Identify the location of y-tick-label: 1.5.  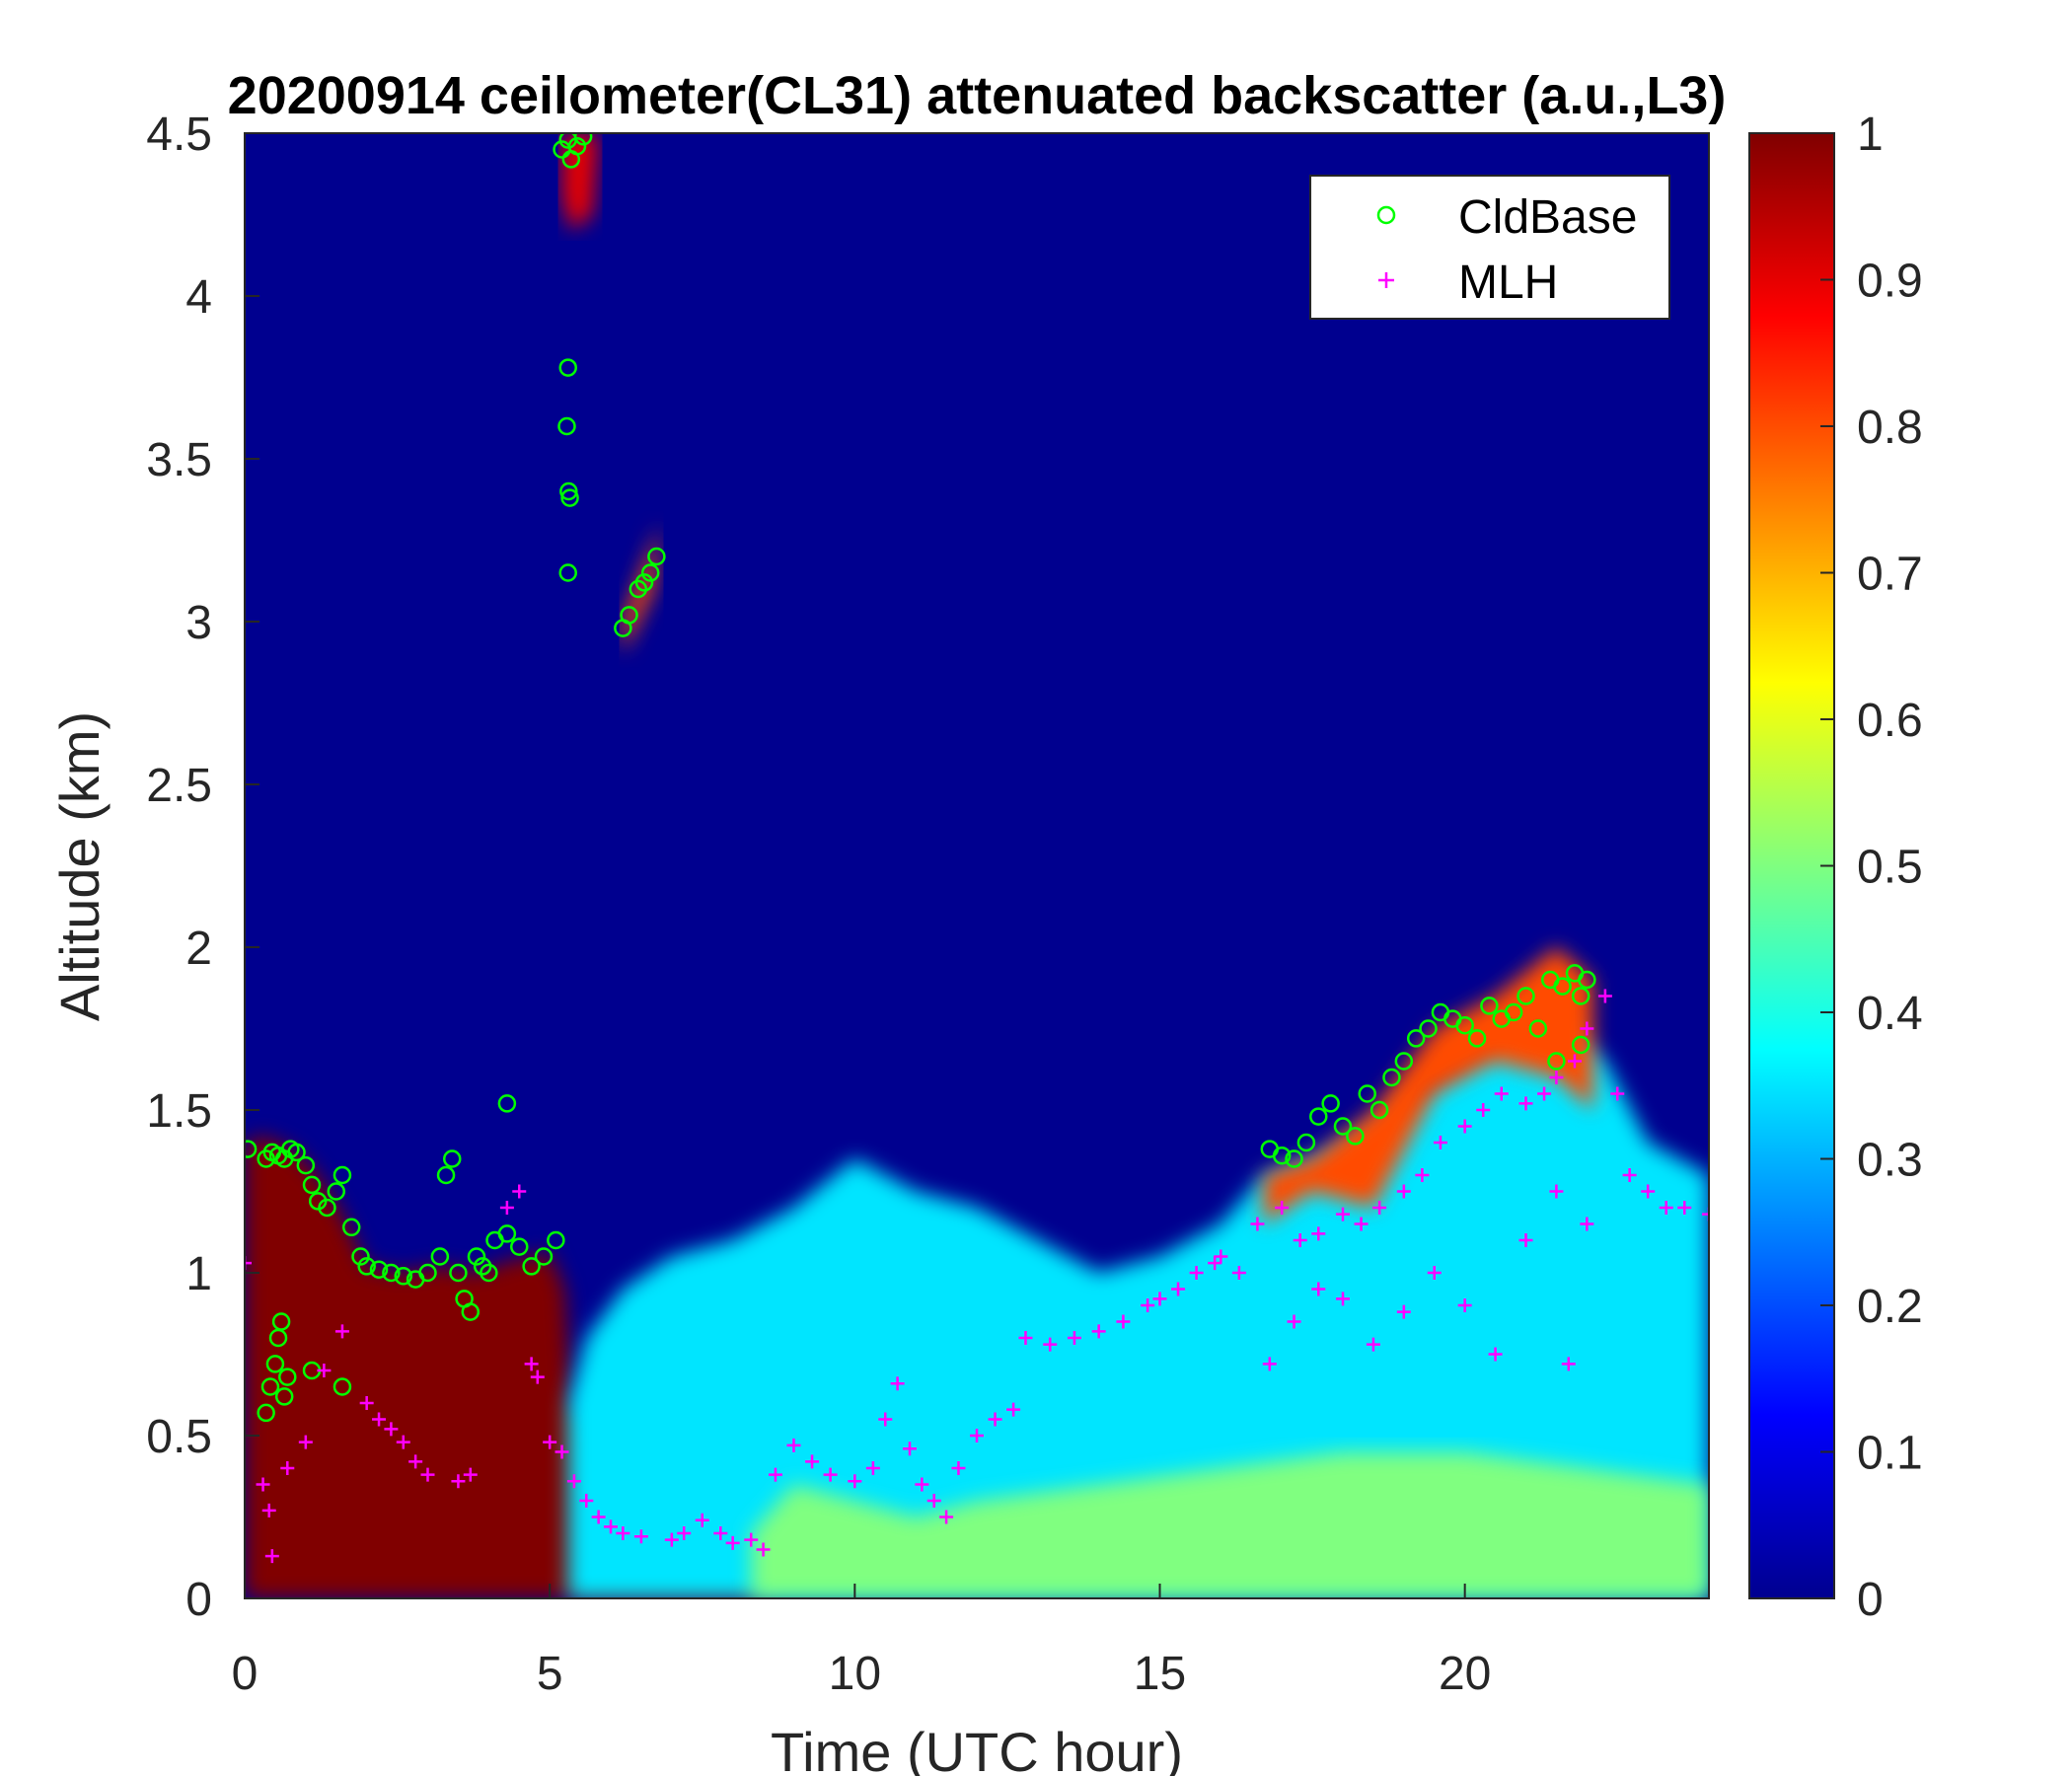
(179, 1112).